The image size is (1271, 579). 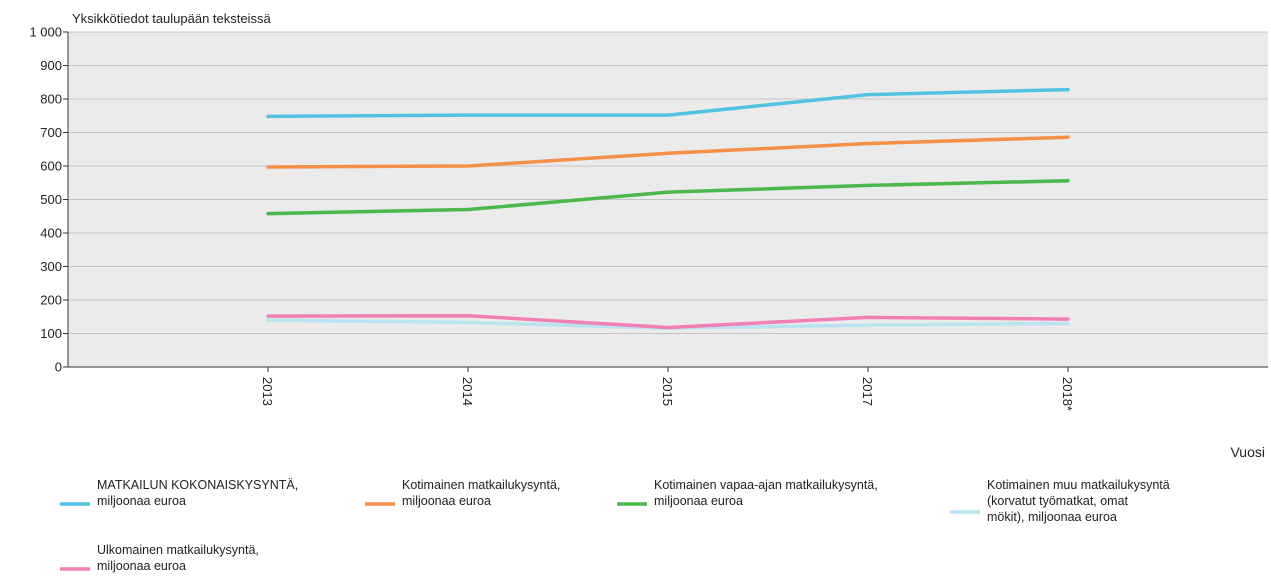 I want to click on y-tick-label: 900, so click(x=51, y=65).